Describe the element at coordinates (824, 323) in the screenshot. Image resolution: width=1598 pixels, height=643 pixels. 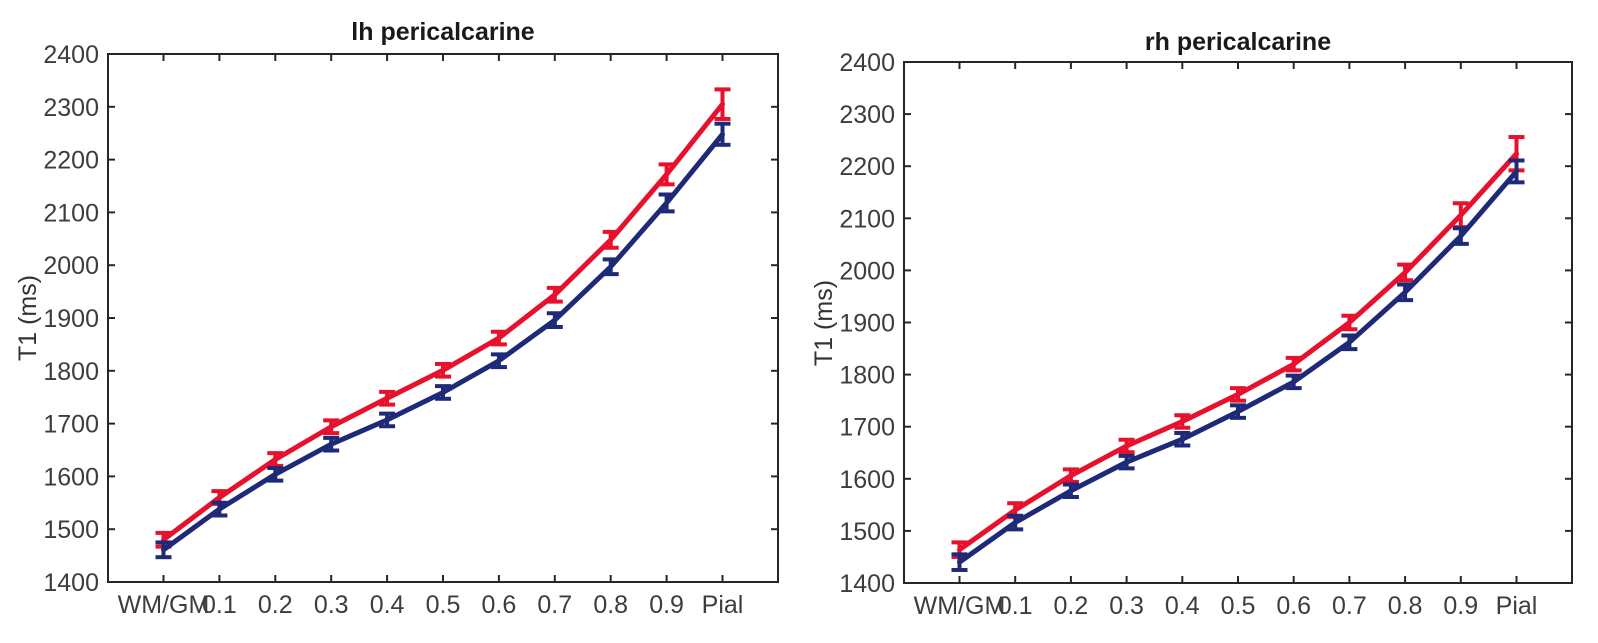
I see `rh-y-axis-label: T1 (ms)` at that location.